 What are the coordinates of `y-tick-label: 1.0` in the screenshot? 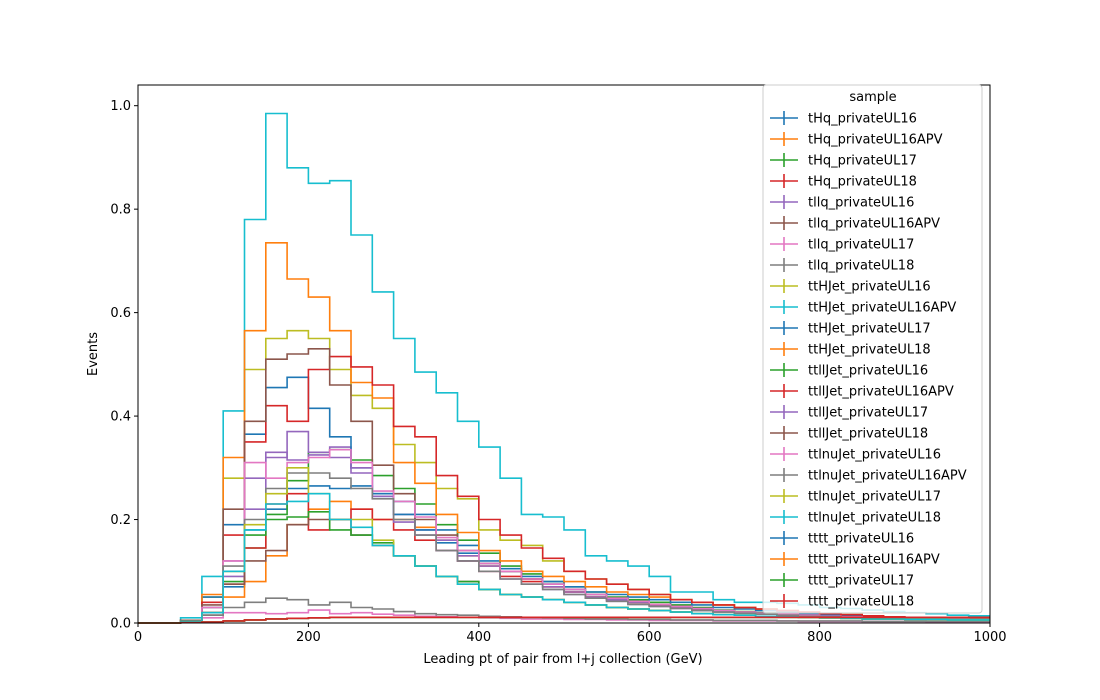 It's located at (120, 106).